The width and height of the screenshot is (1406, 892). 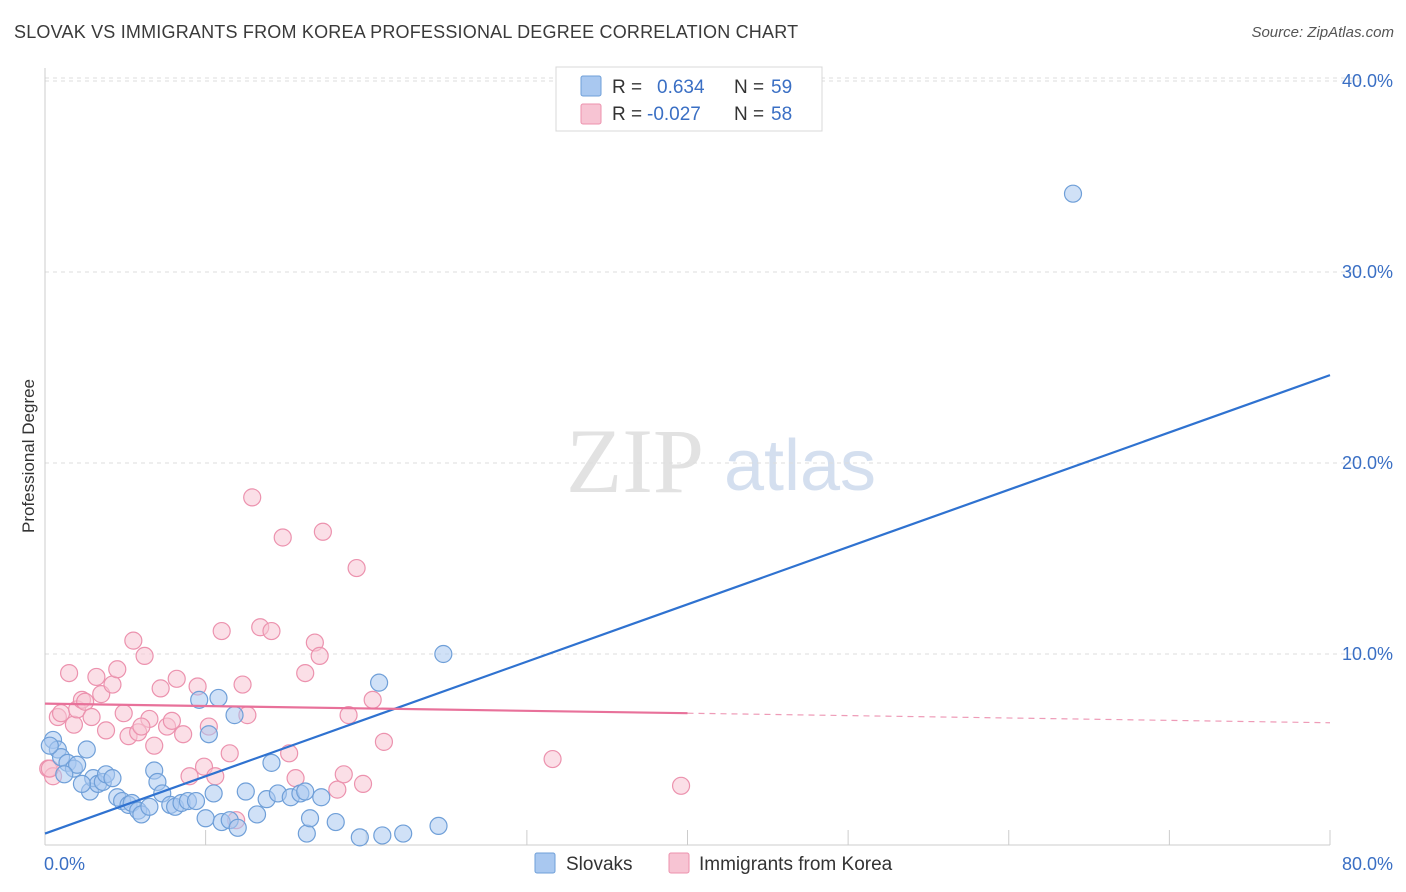 What do you see at coordinates (1367, 81) in the screenshot?
I see `y-tick-label: 40.0%` at bounding box center [1367, 81].